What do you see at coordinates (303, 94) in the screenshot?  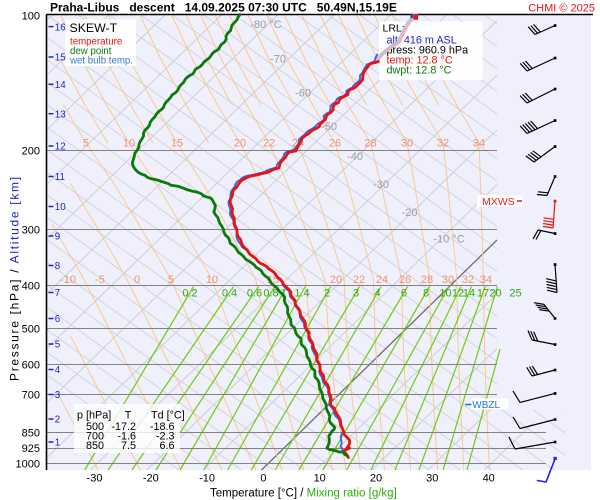 I see `svg-text: -60` at bounding box center [303, 94].